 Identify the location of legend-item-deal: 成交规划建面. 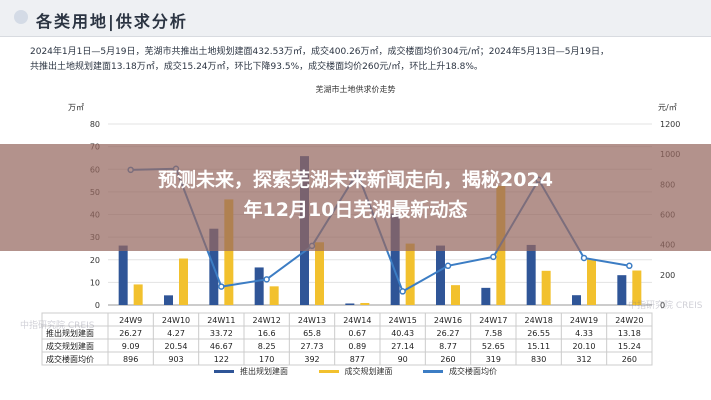
(355, 371).